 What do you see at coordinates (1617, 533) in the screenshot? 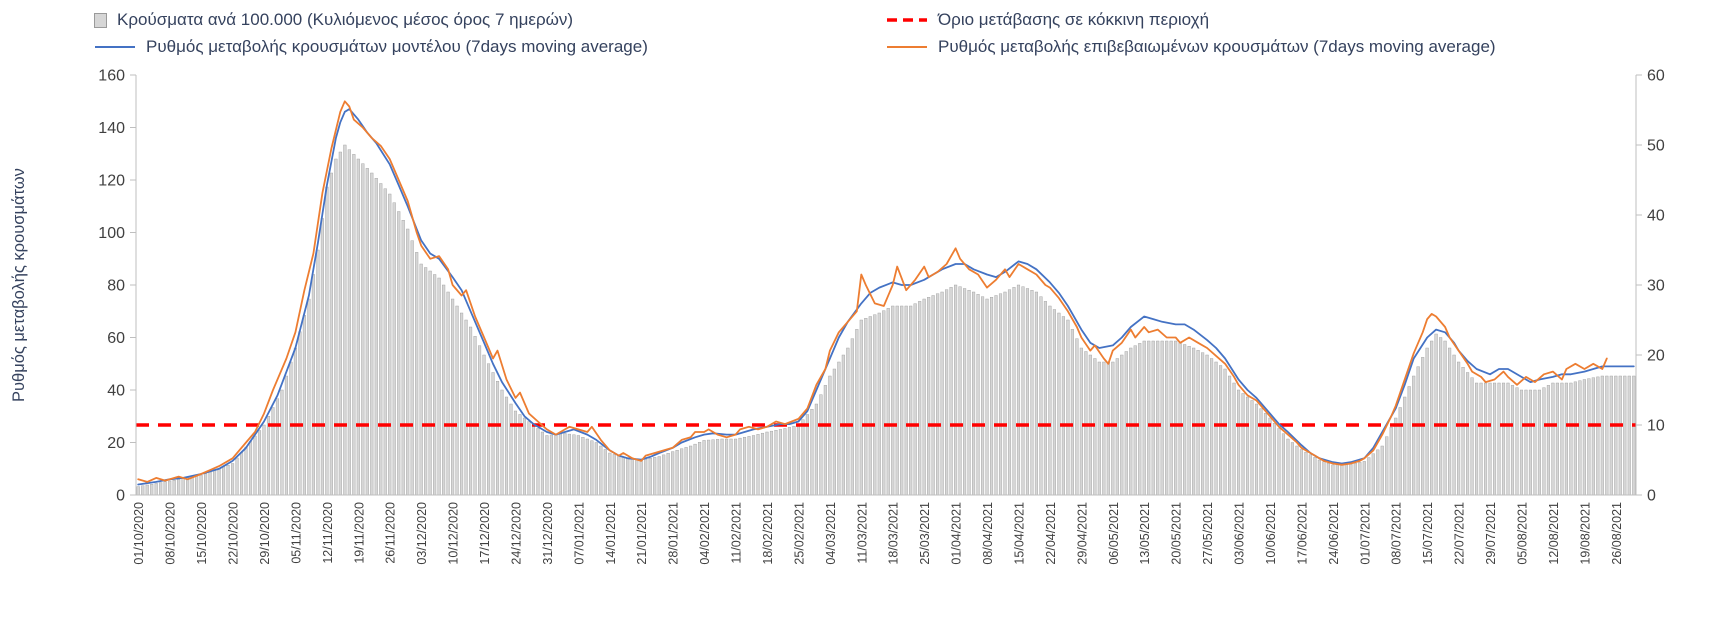
I see `svg-text: 26/08/2021` at bounding box center [1617, 533].